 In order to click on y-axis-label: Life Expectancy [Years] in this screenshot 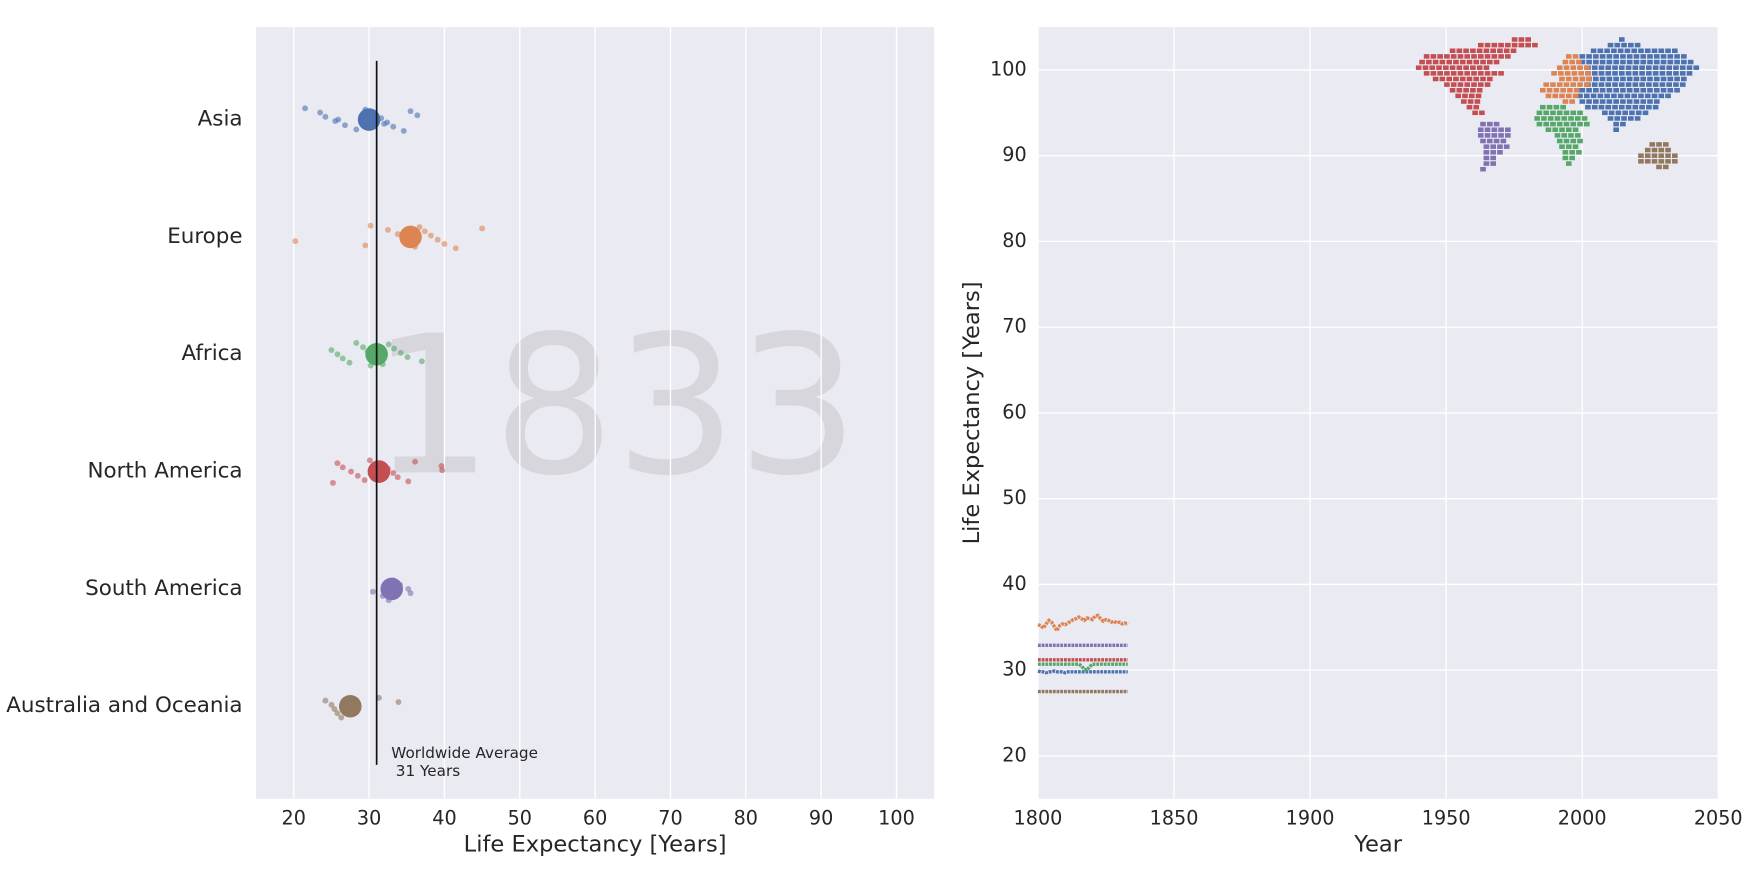, I will do `click(972, 412)`.